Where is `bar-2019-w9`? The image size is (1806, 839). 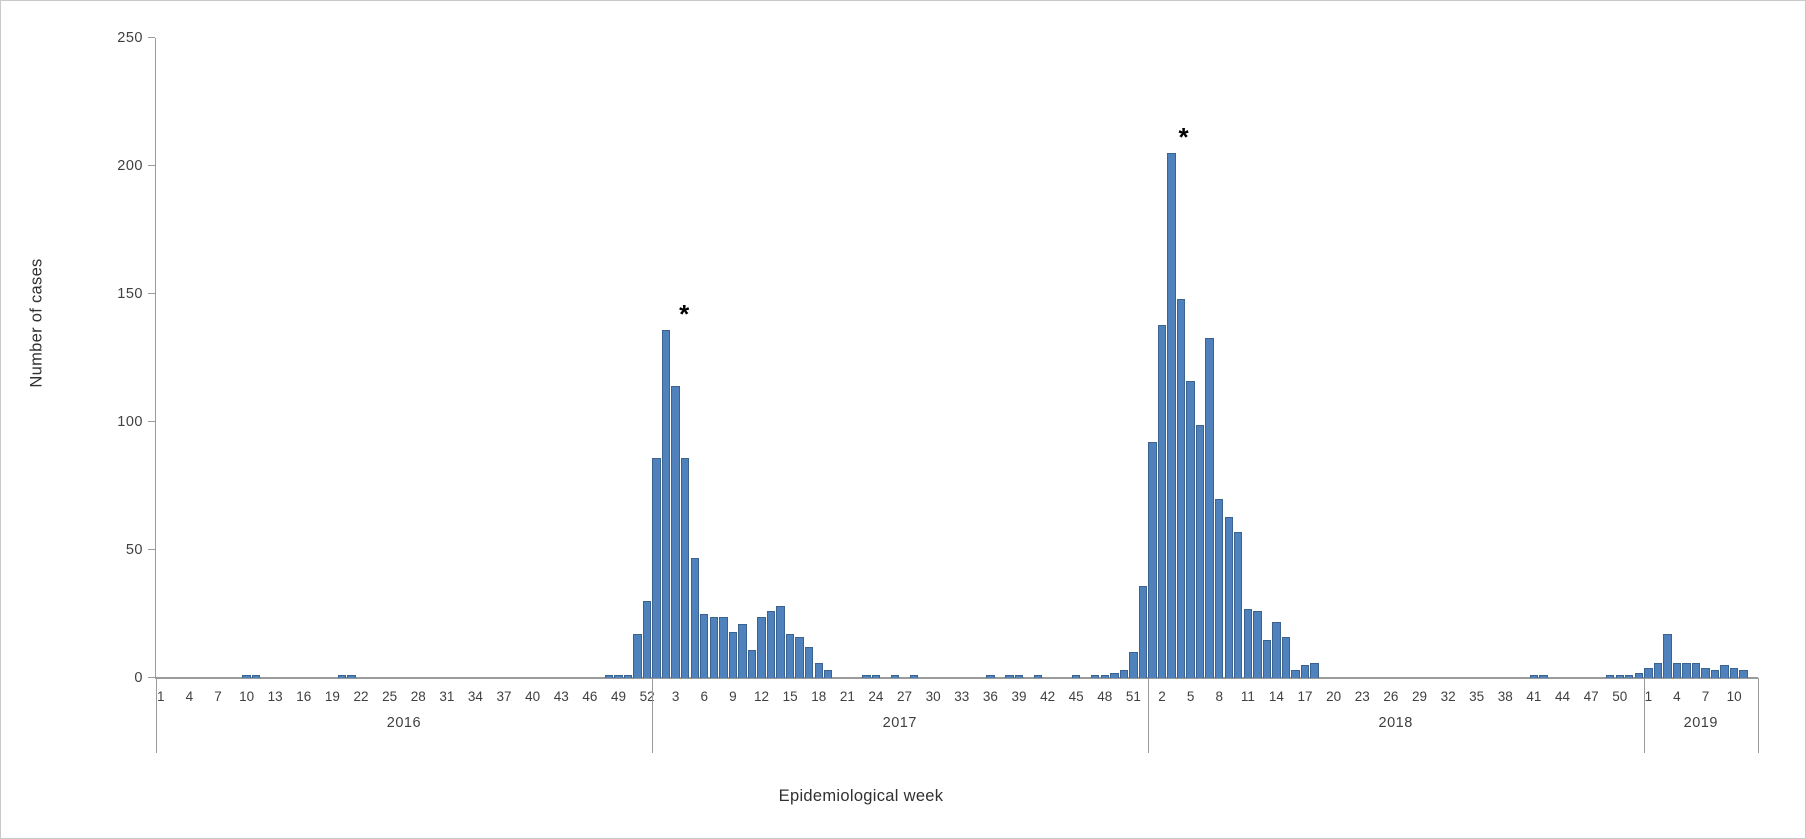
bar-2019-w9 is located at coordinates (1724, 671).